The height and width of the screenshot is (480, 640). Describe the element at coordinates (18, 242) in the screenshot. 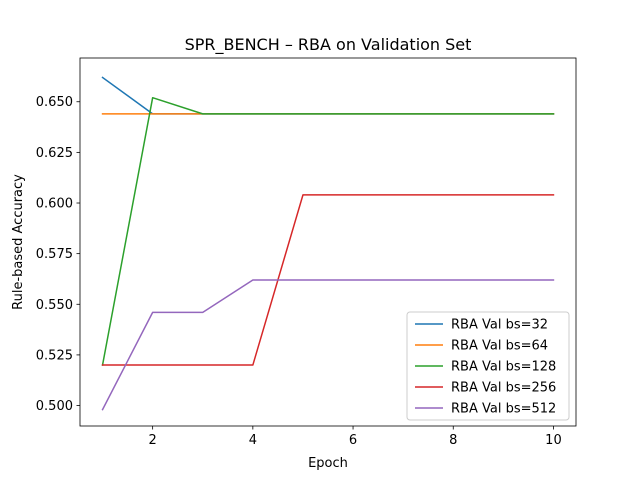

I see `y-axis-label: Rule-based Accuracy` at that location.